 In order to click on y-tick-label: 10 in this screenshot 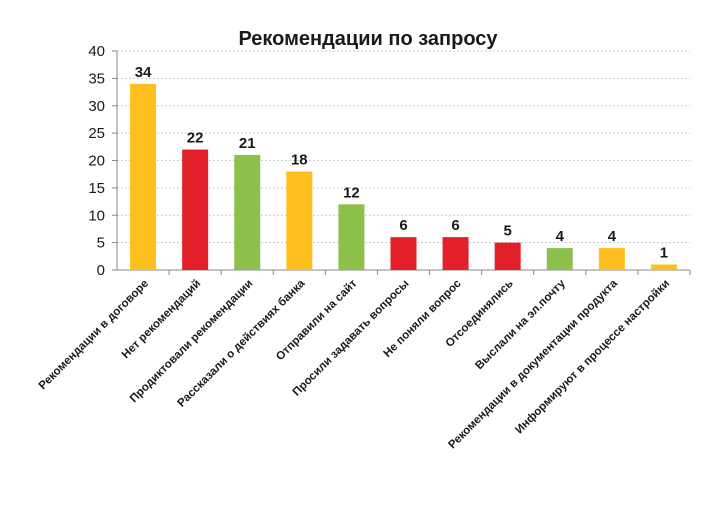, I will do `click(96, 215)`.